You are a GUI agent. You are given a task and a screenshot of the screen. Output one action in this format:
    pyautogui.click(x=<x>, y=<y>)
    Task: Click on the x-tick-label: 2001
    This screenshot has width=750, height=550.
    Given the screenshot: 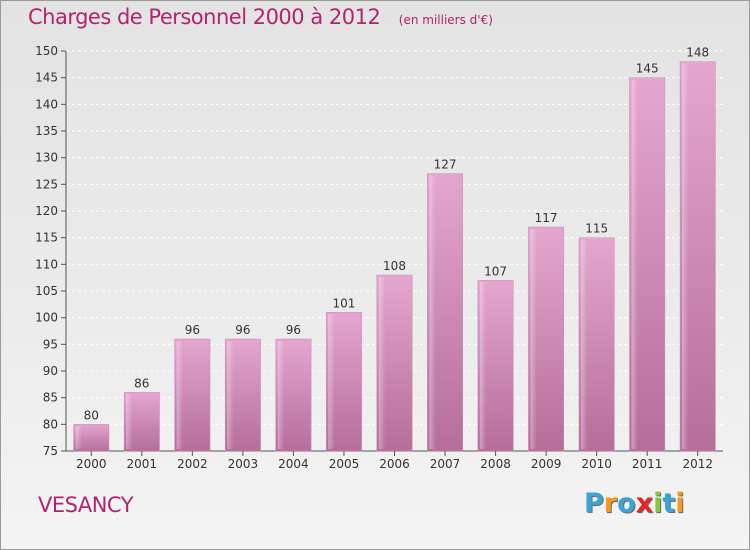 What is the action you would take?
    pyautogui.click(x=142, y=464)
    